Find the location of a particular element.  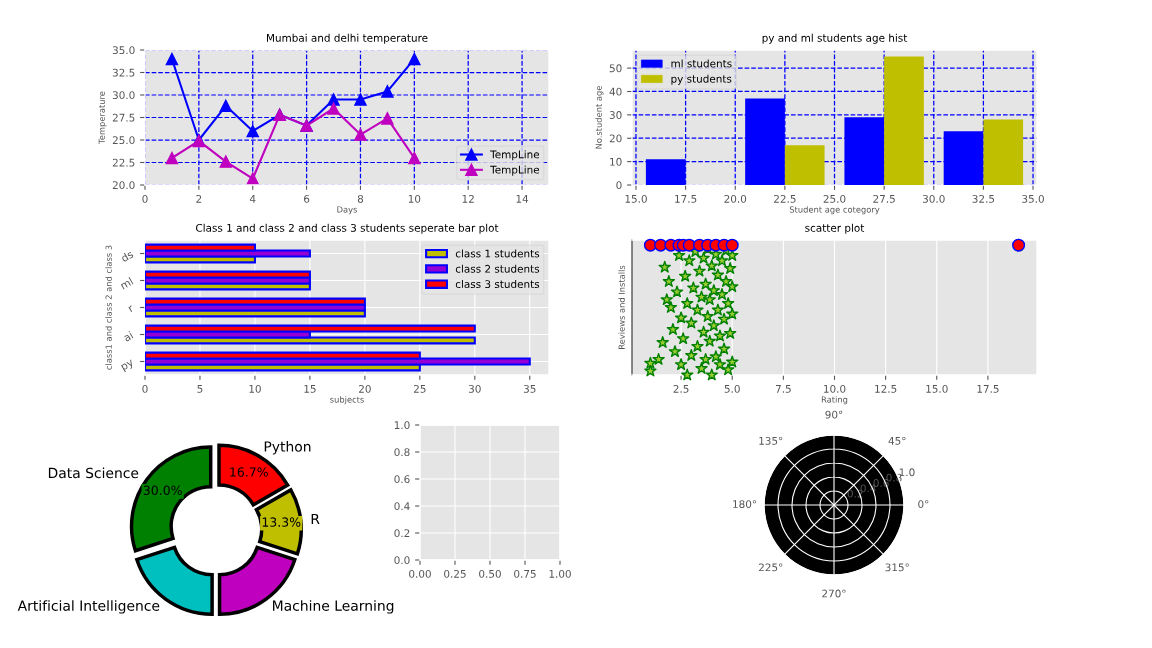

spoke-label: 315° is located at coordinates (897, 567).